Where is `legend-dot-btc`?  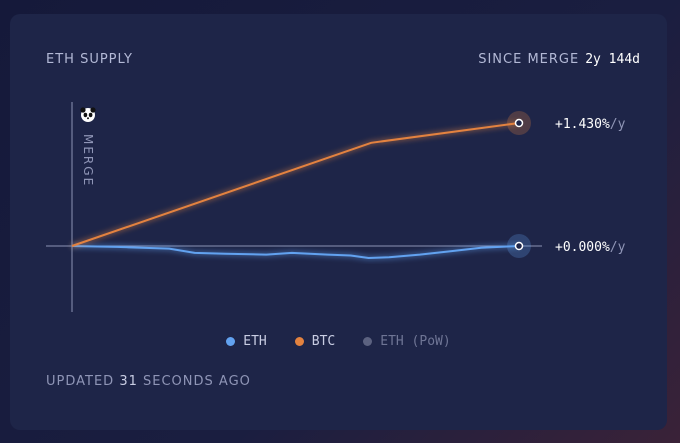 legend-dot-btc is located at coordinates (299, 341).